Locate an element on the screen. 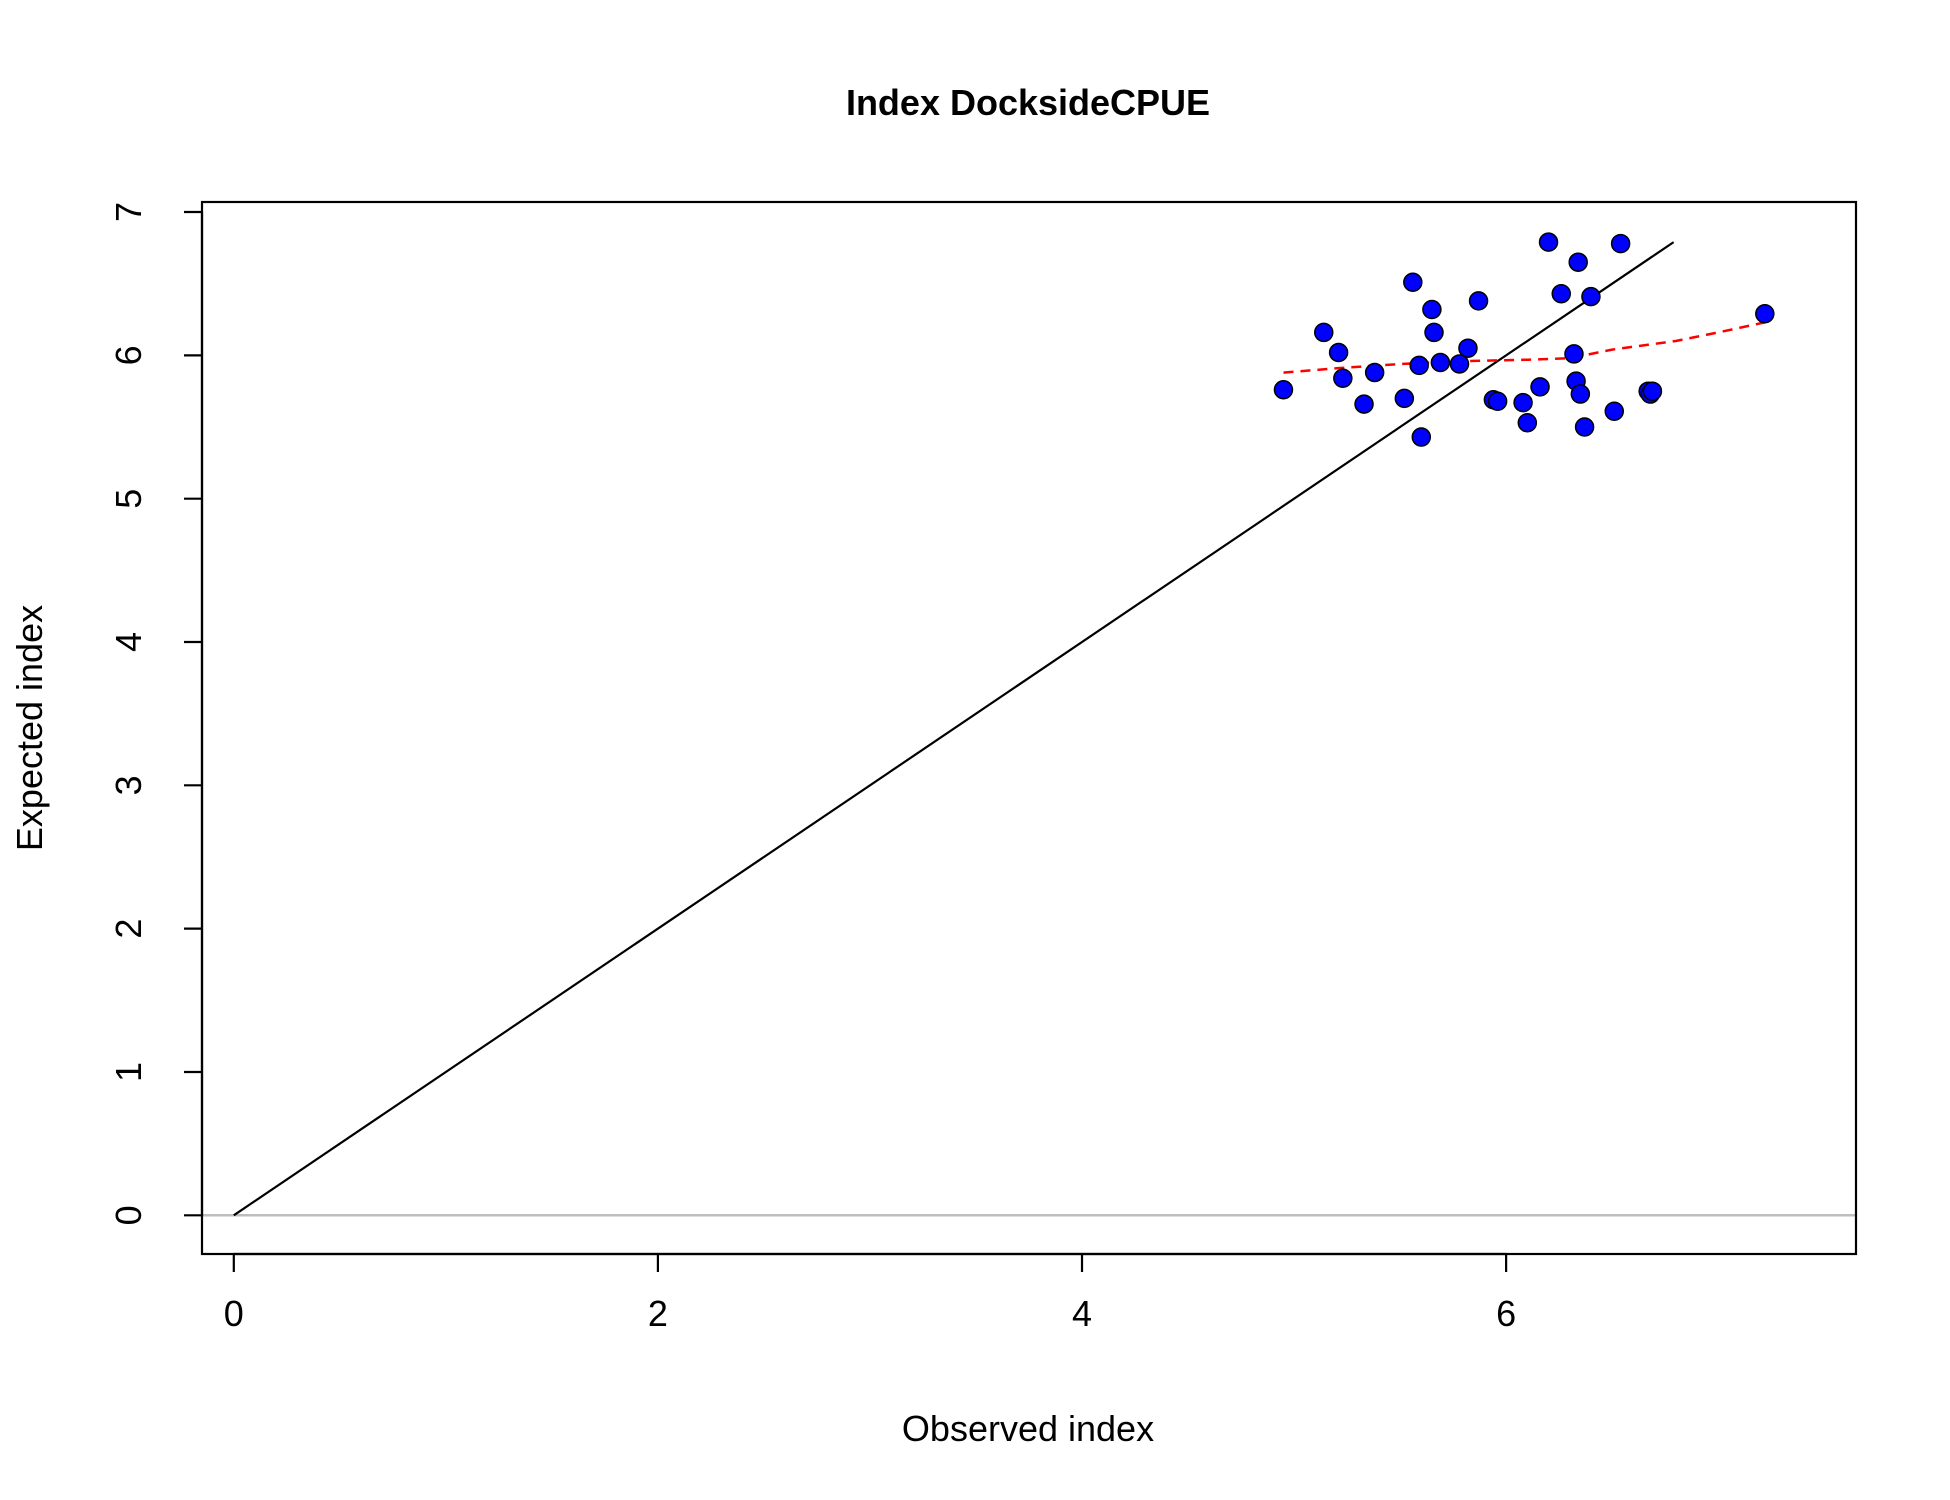 Image resolution: width=1950 pixels, height=1500 pixels. x-axis: 0 2 4 6 is located at coordinates (870, 1293).